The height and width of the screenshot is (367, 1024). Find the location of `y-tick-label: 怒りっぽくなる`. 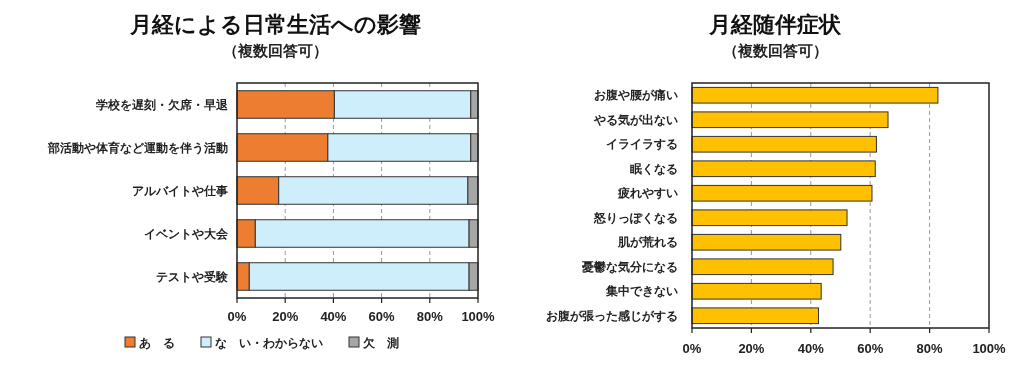

y-tick-label: 怒りっぽくなる is located at coordinates (635, 217).